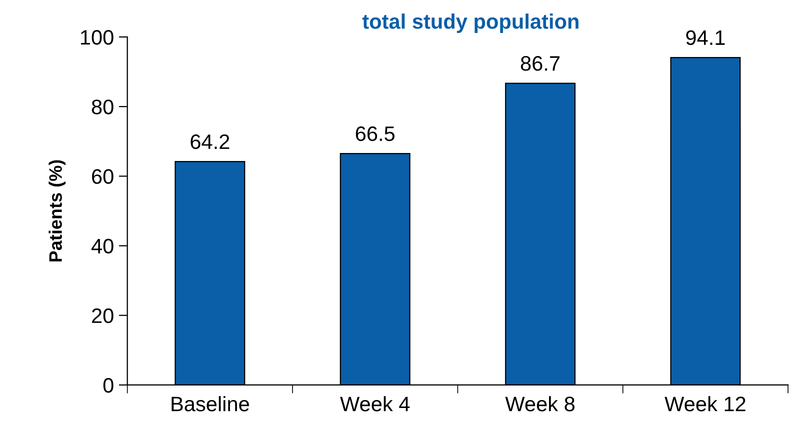  I want to click on y-axis-title: Patients (%), so click(57, 211).